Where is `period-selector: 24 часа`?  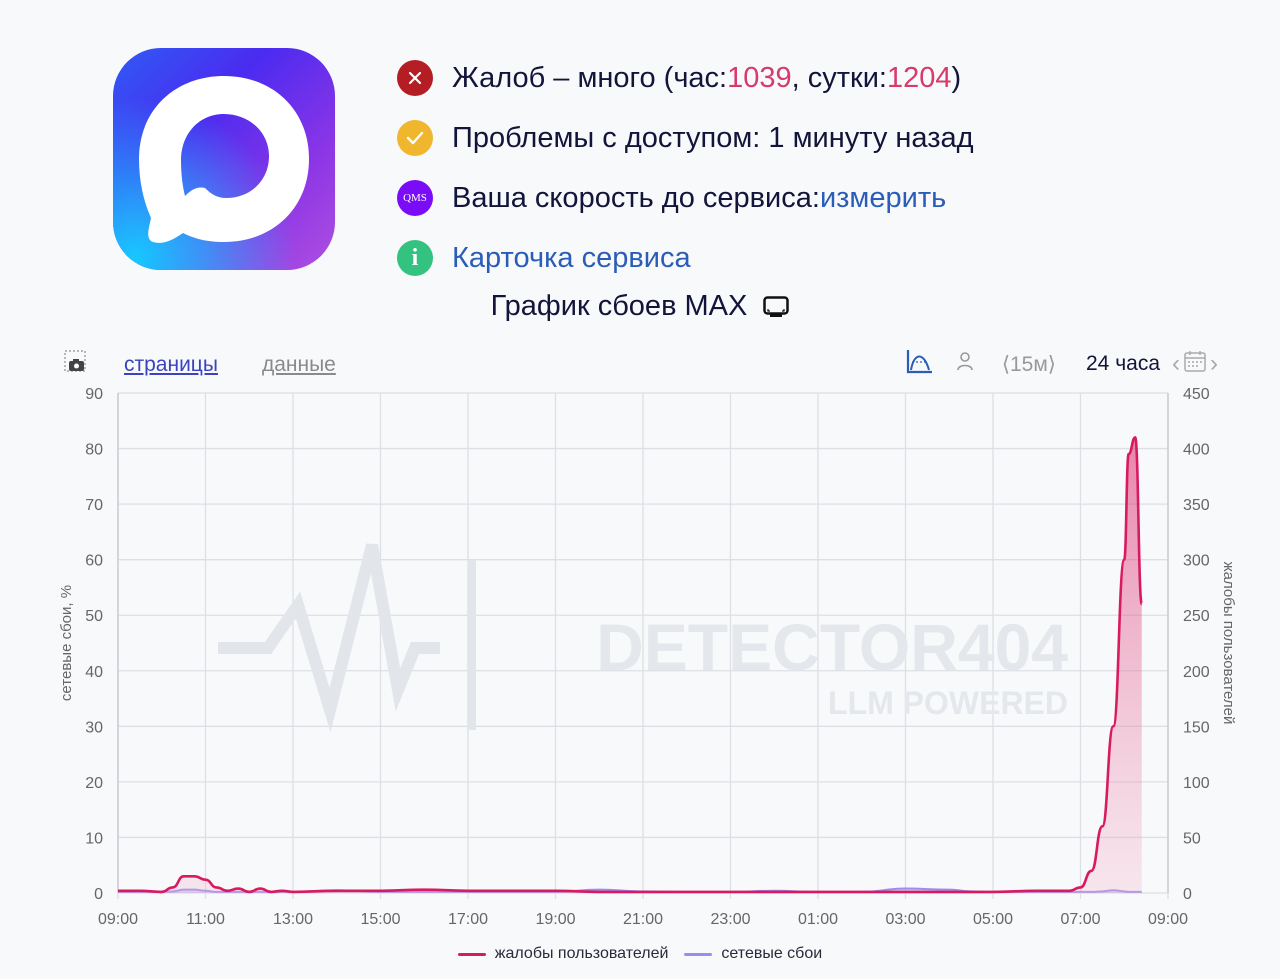 period-selector: 24 часа is located at coordinates (1123, 363).